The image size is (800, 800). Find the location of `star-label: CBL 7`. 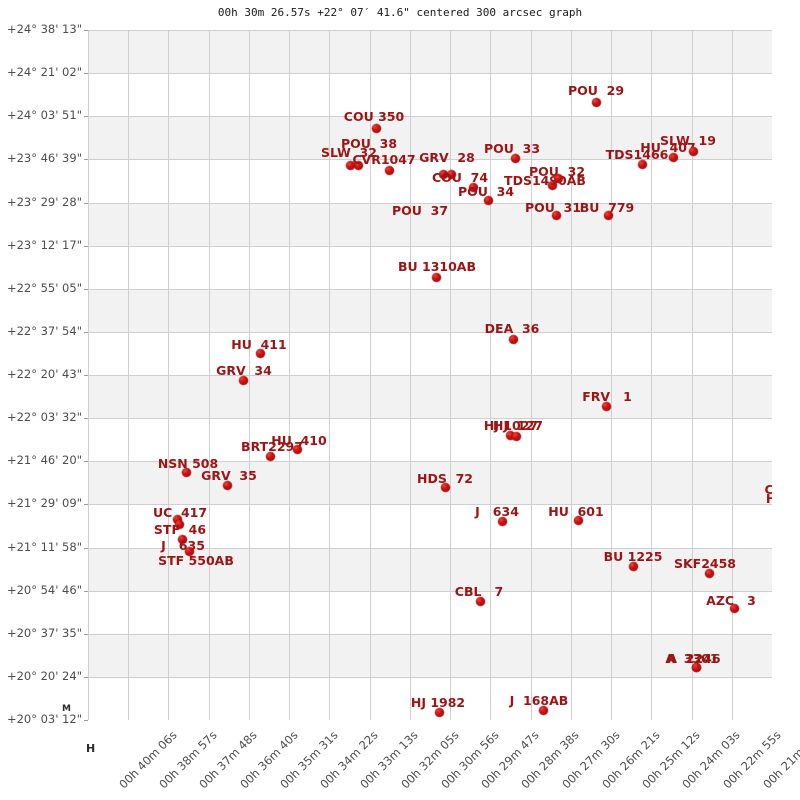

star-label: CBL 7 is located at coordinates (479, 591).